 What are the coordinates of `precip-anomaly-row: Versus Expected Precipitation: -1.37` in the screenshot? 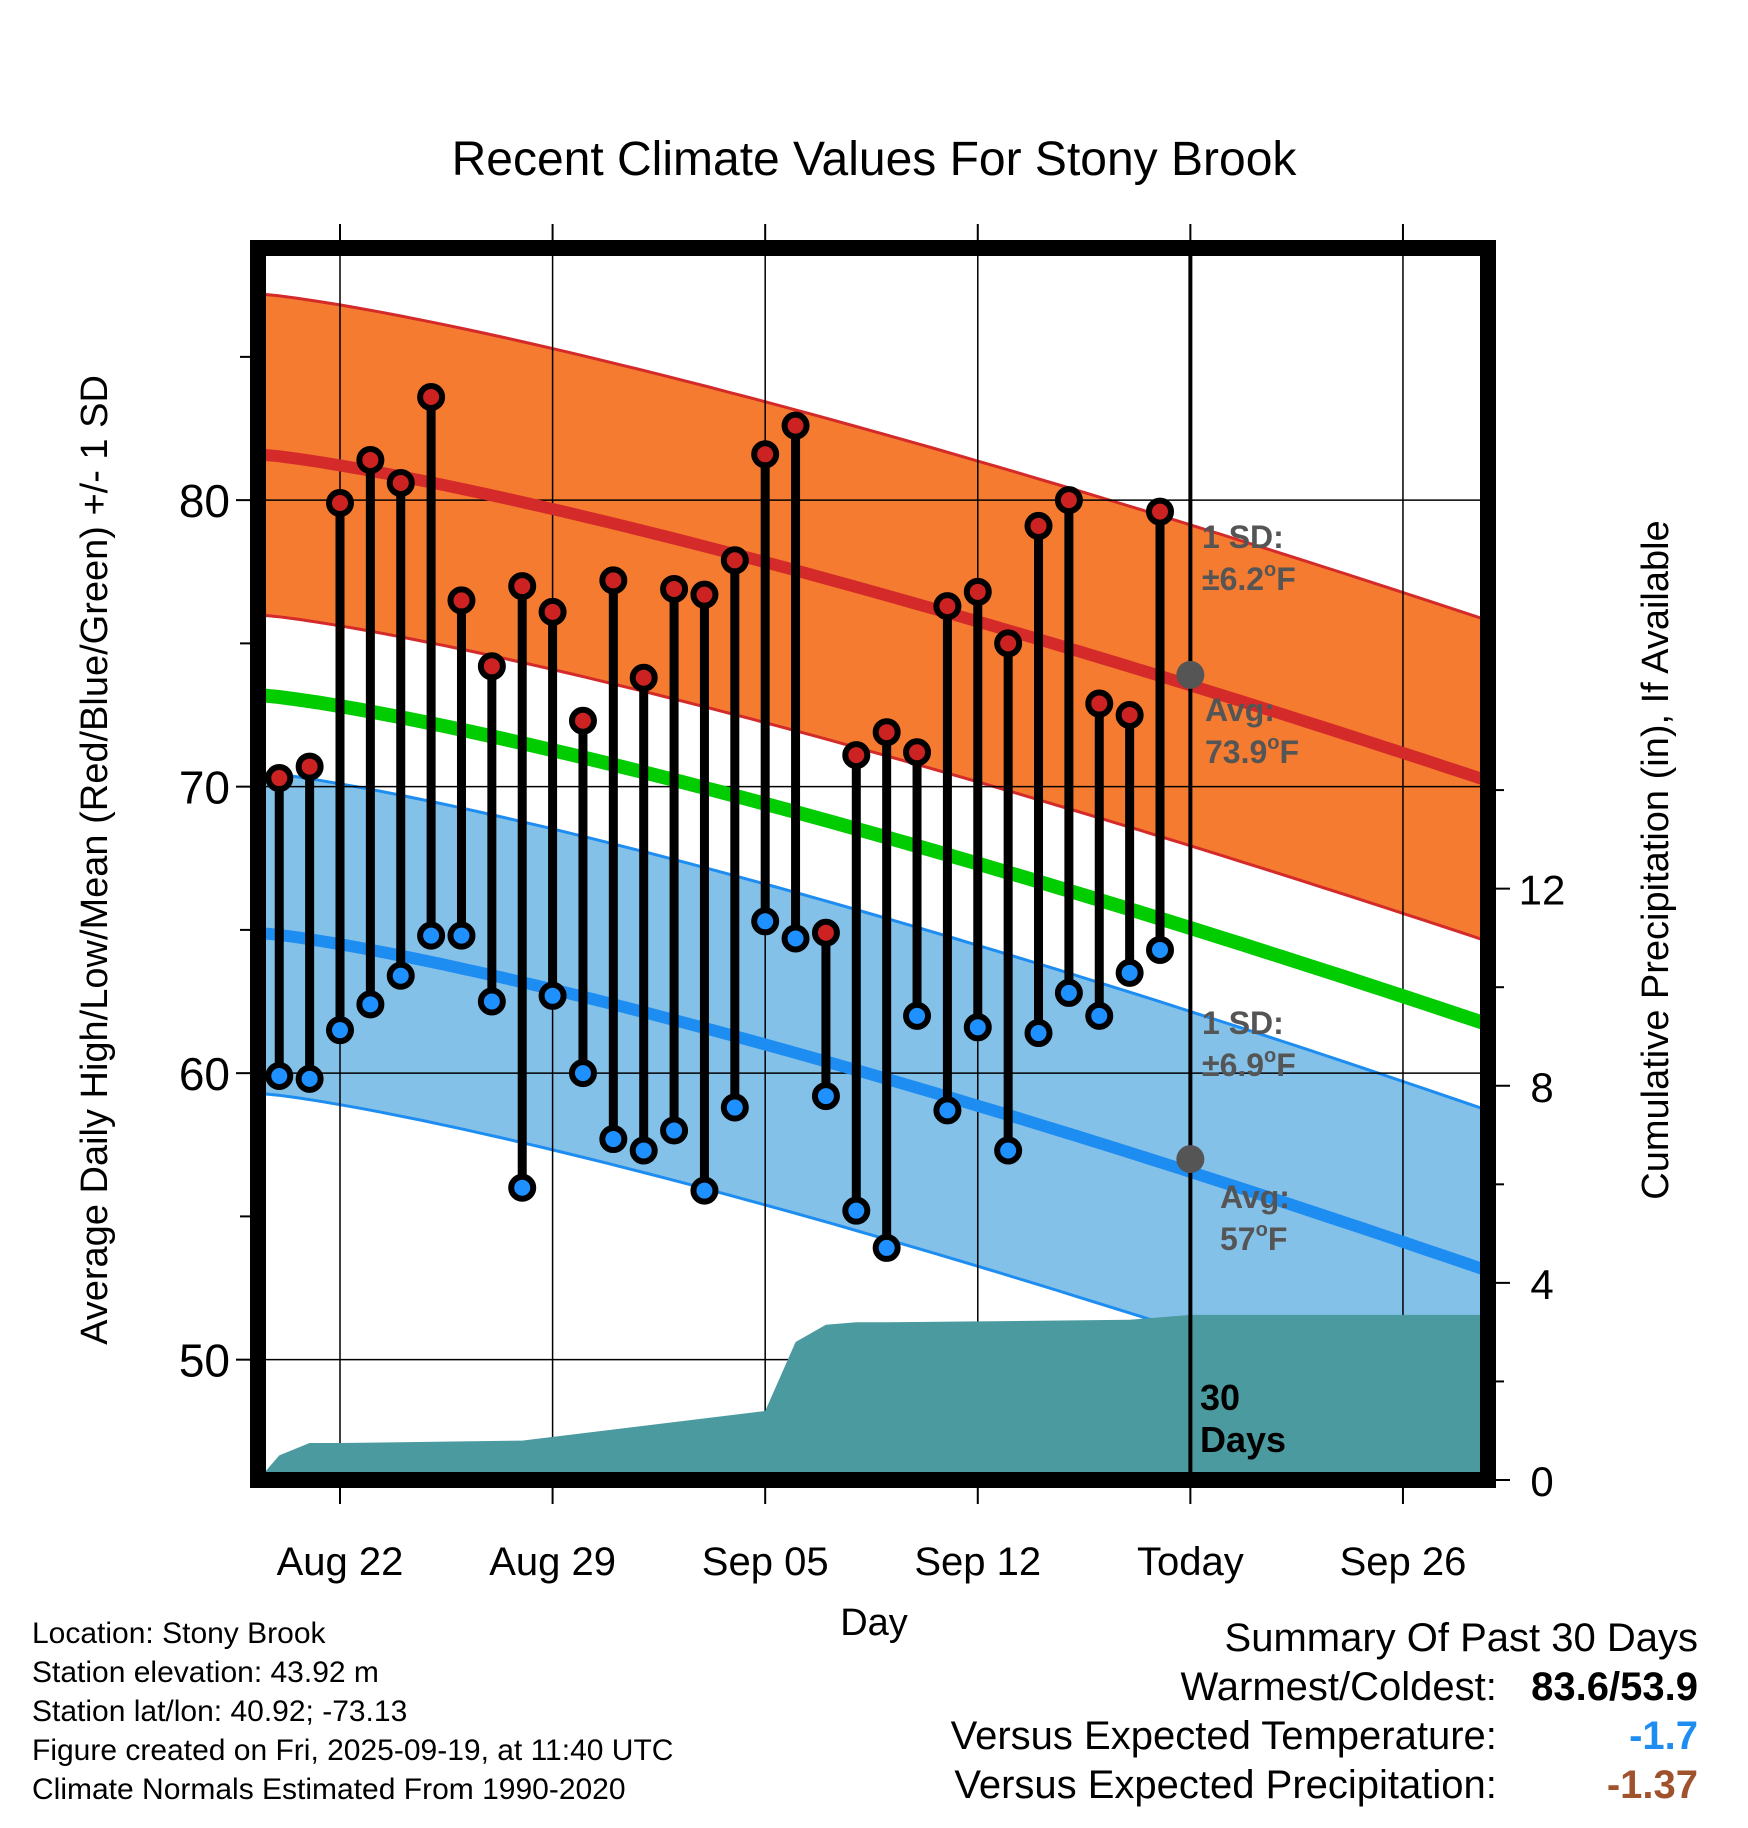 It's located at (1324, 1785).